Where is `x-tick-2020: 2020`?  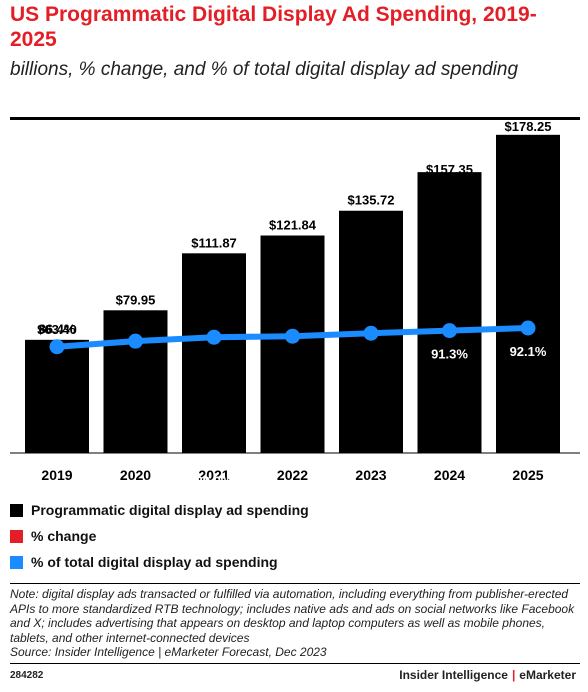 x-tick-2020: 2020 is located at coordinates (135, 475).